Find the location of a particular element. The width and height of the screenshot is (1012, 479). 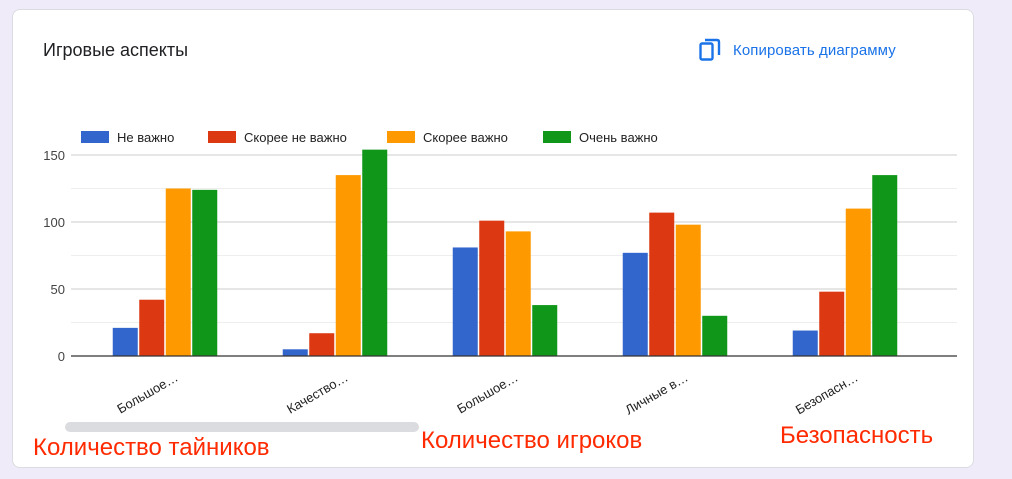

legend-label: Очень важно is located at coordinates (618, 137).